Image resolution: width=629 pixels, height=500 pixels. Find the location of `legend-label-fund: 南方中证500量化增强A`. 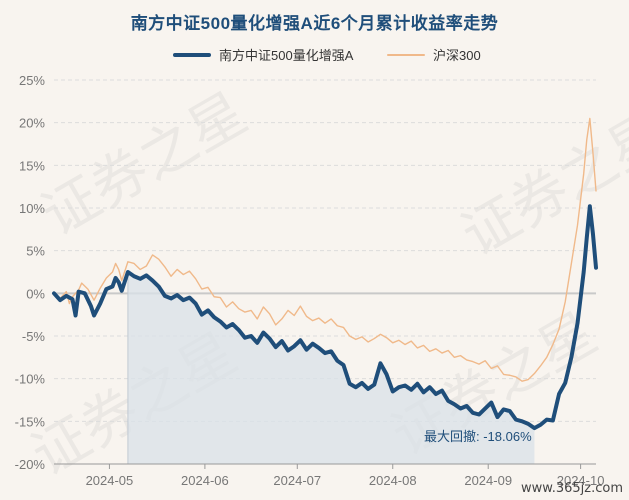

legend-label-fund: 南方中证500量化增强A is located at coordinates (286, 55).